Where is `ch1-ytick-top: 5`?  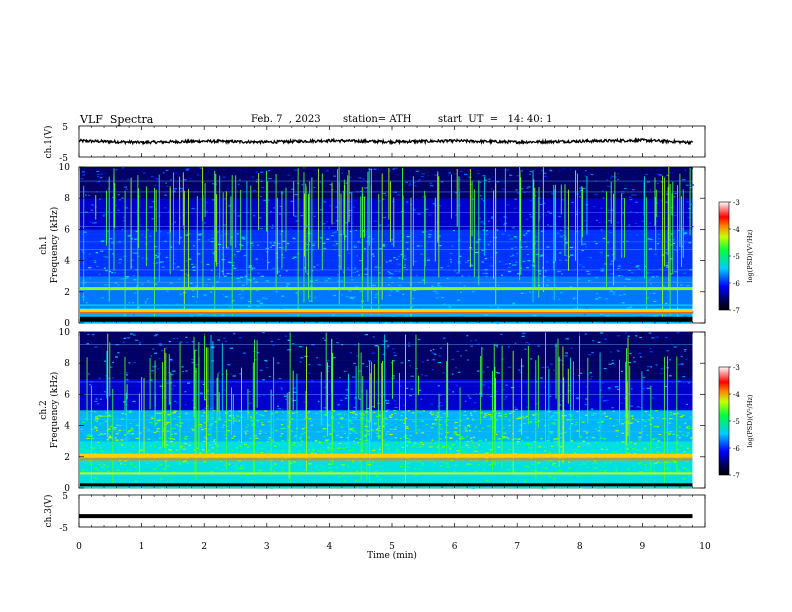 ch1-ytick-top: 5 is located at coordinates (65, 128).